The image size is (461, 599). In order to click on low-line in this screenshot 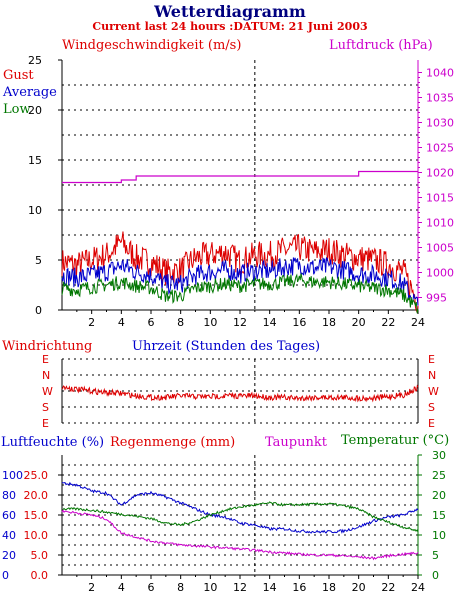, I will do `click(240, 293)`.